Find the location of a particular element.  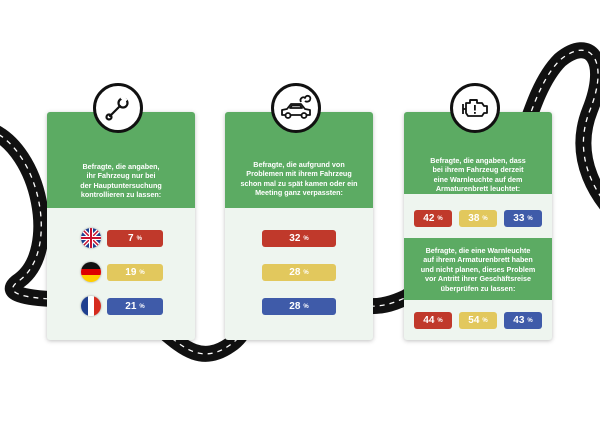

stat-pill: 54% is located at coordinates (478, 320).